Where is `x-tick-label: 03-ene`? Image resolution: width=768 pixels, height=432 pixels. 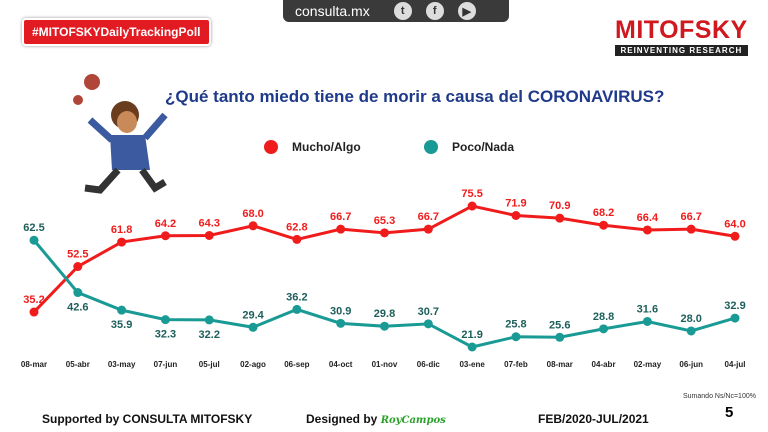
x-tick-label: 03-ene is located at coordinates (472, 364).